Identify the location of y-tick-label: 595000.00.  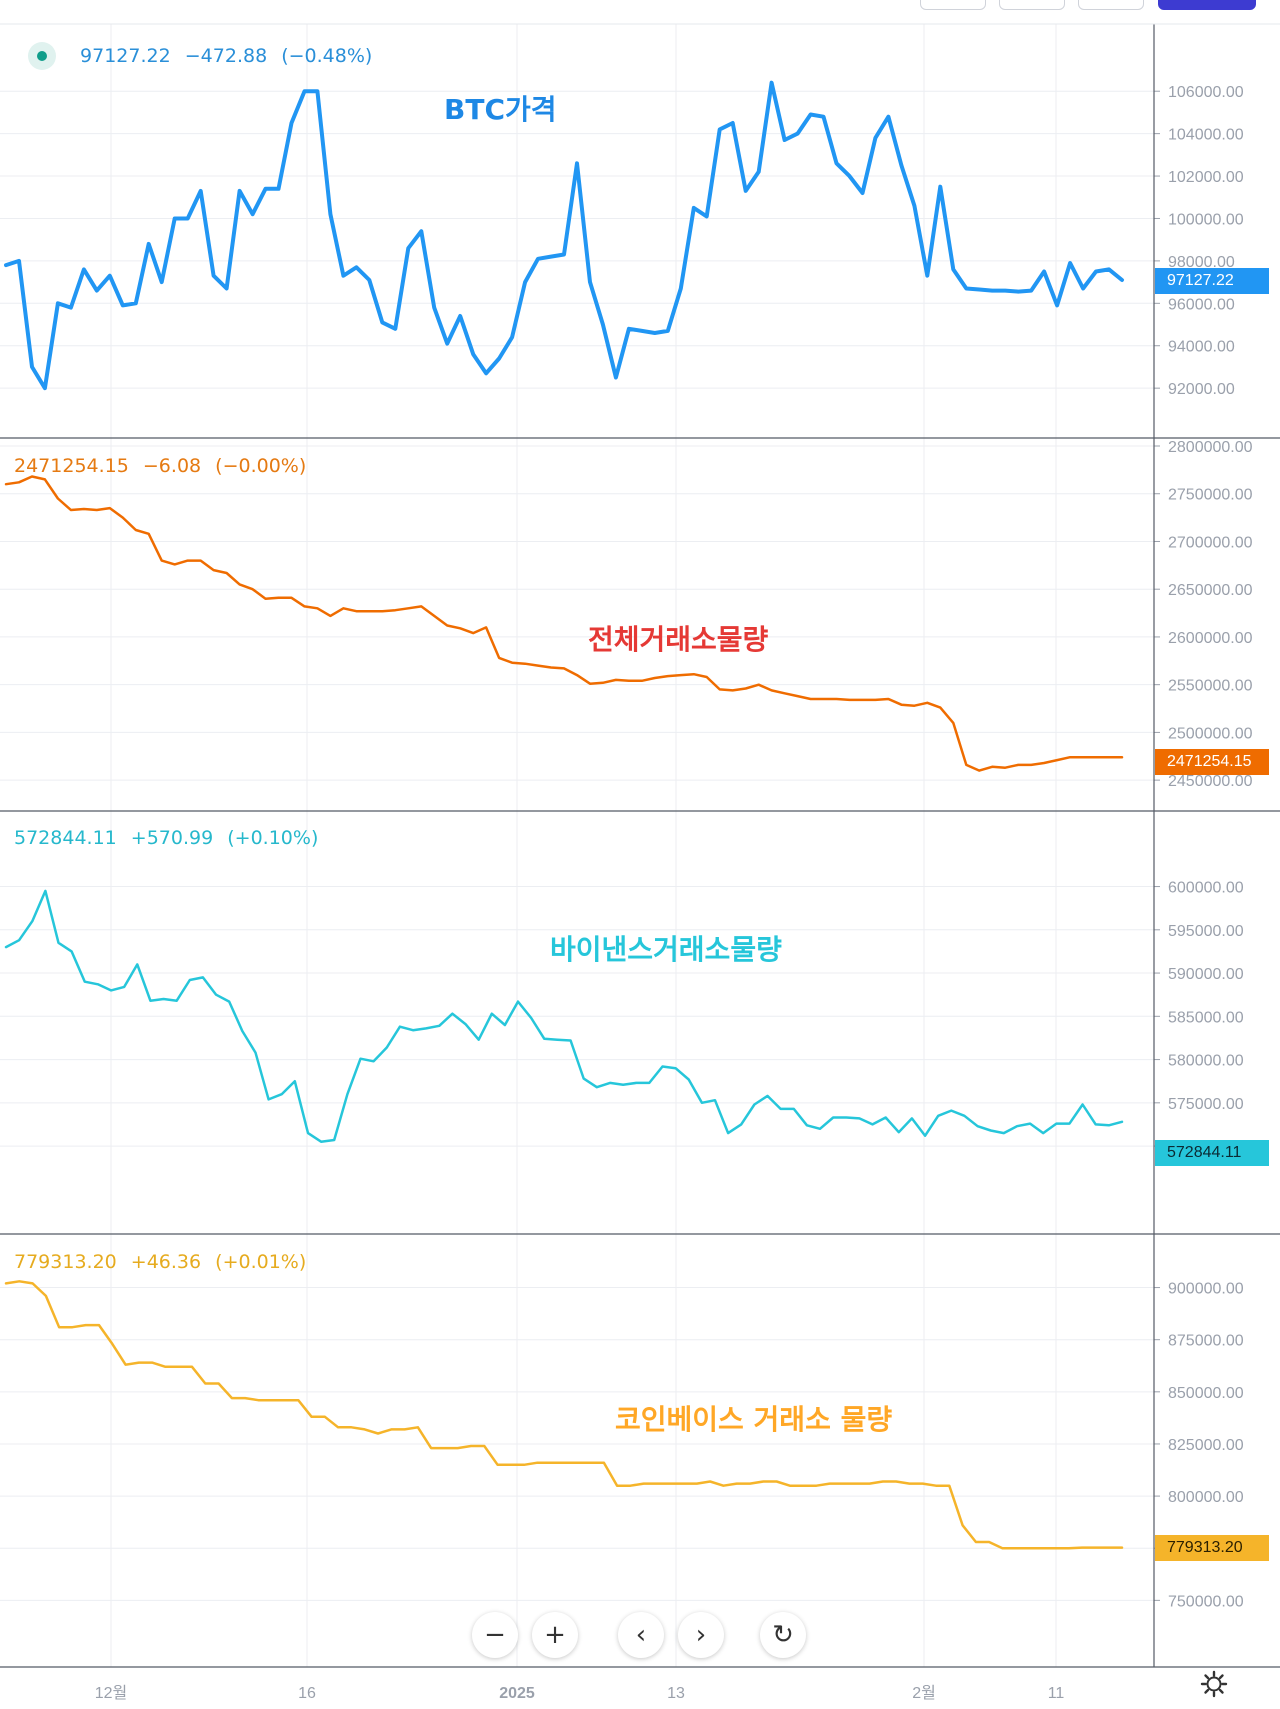
(1206, 931).